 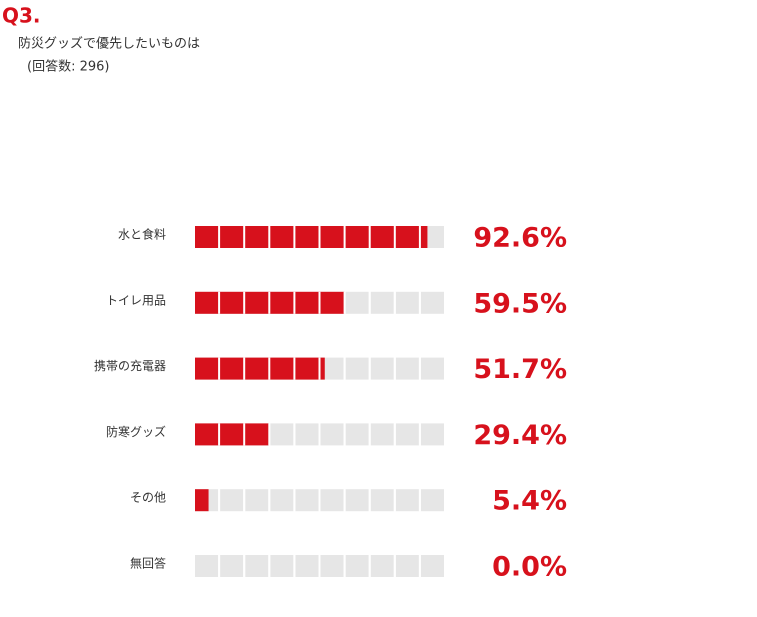 What do you see at coordinates (130, 365) in the screenshot?
I see `category-label: 携帯の充電器` at bounding box center [130, 365].